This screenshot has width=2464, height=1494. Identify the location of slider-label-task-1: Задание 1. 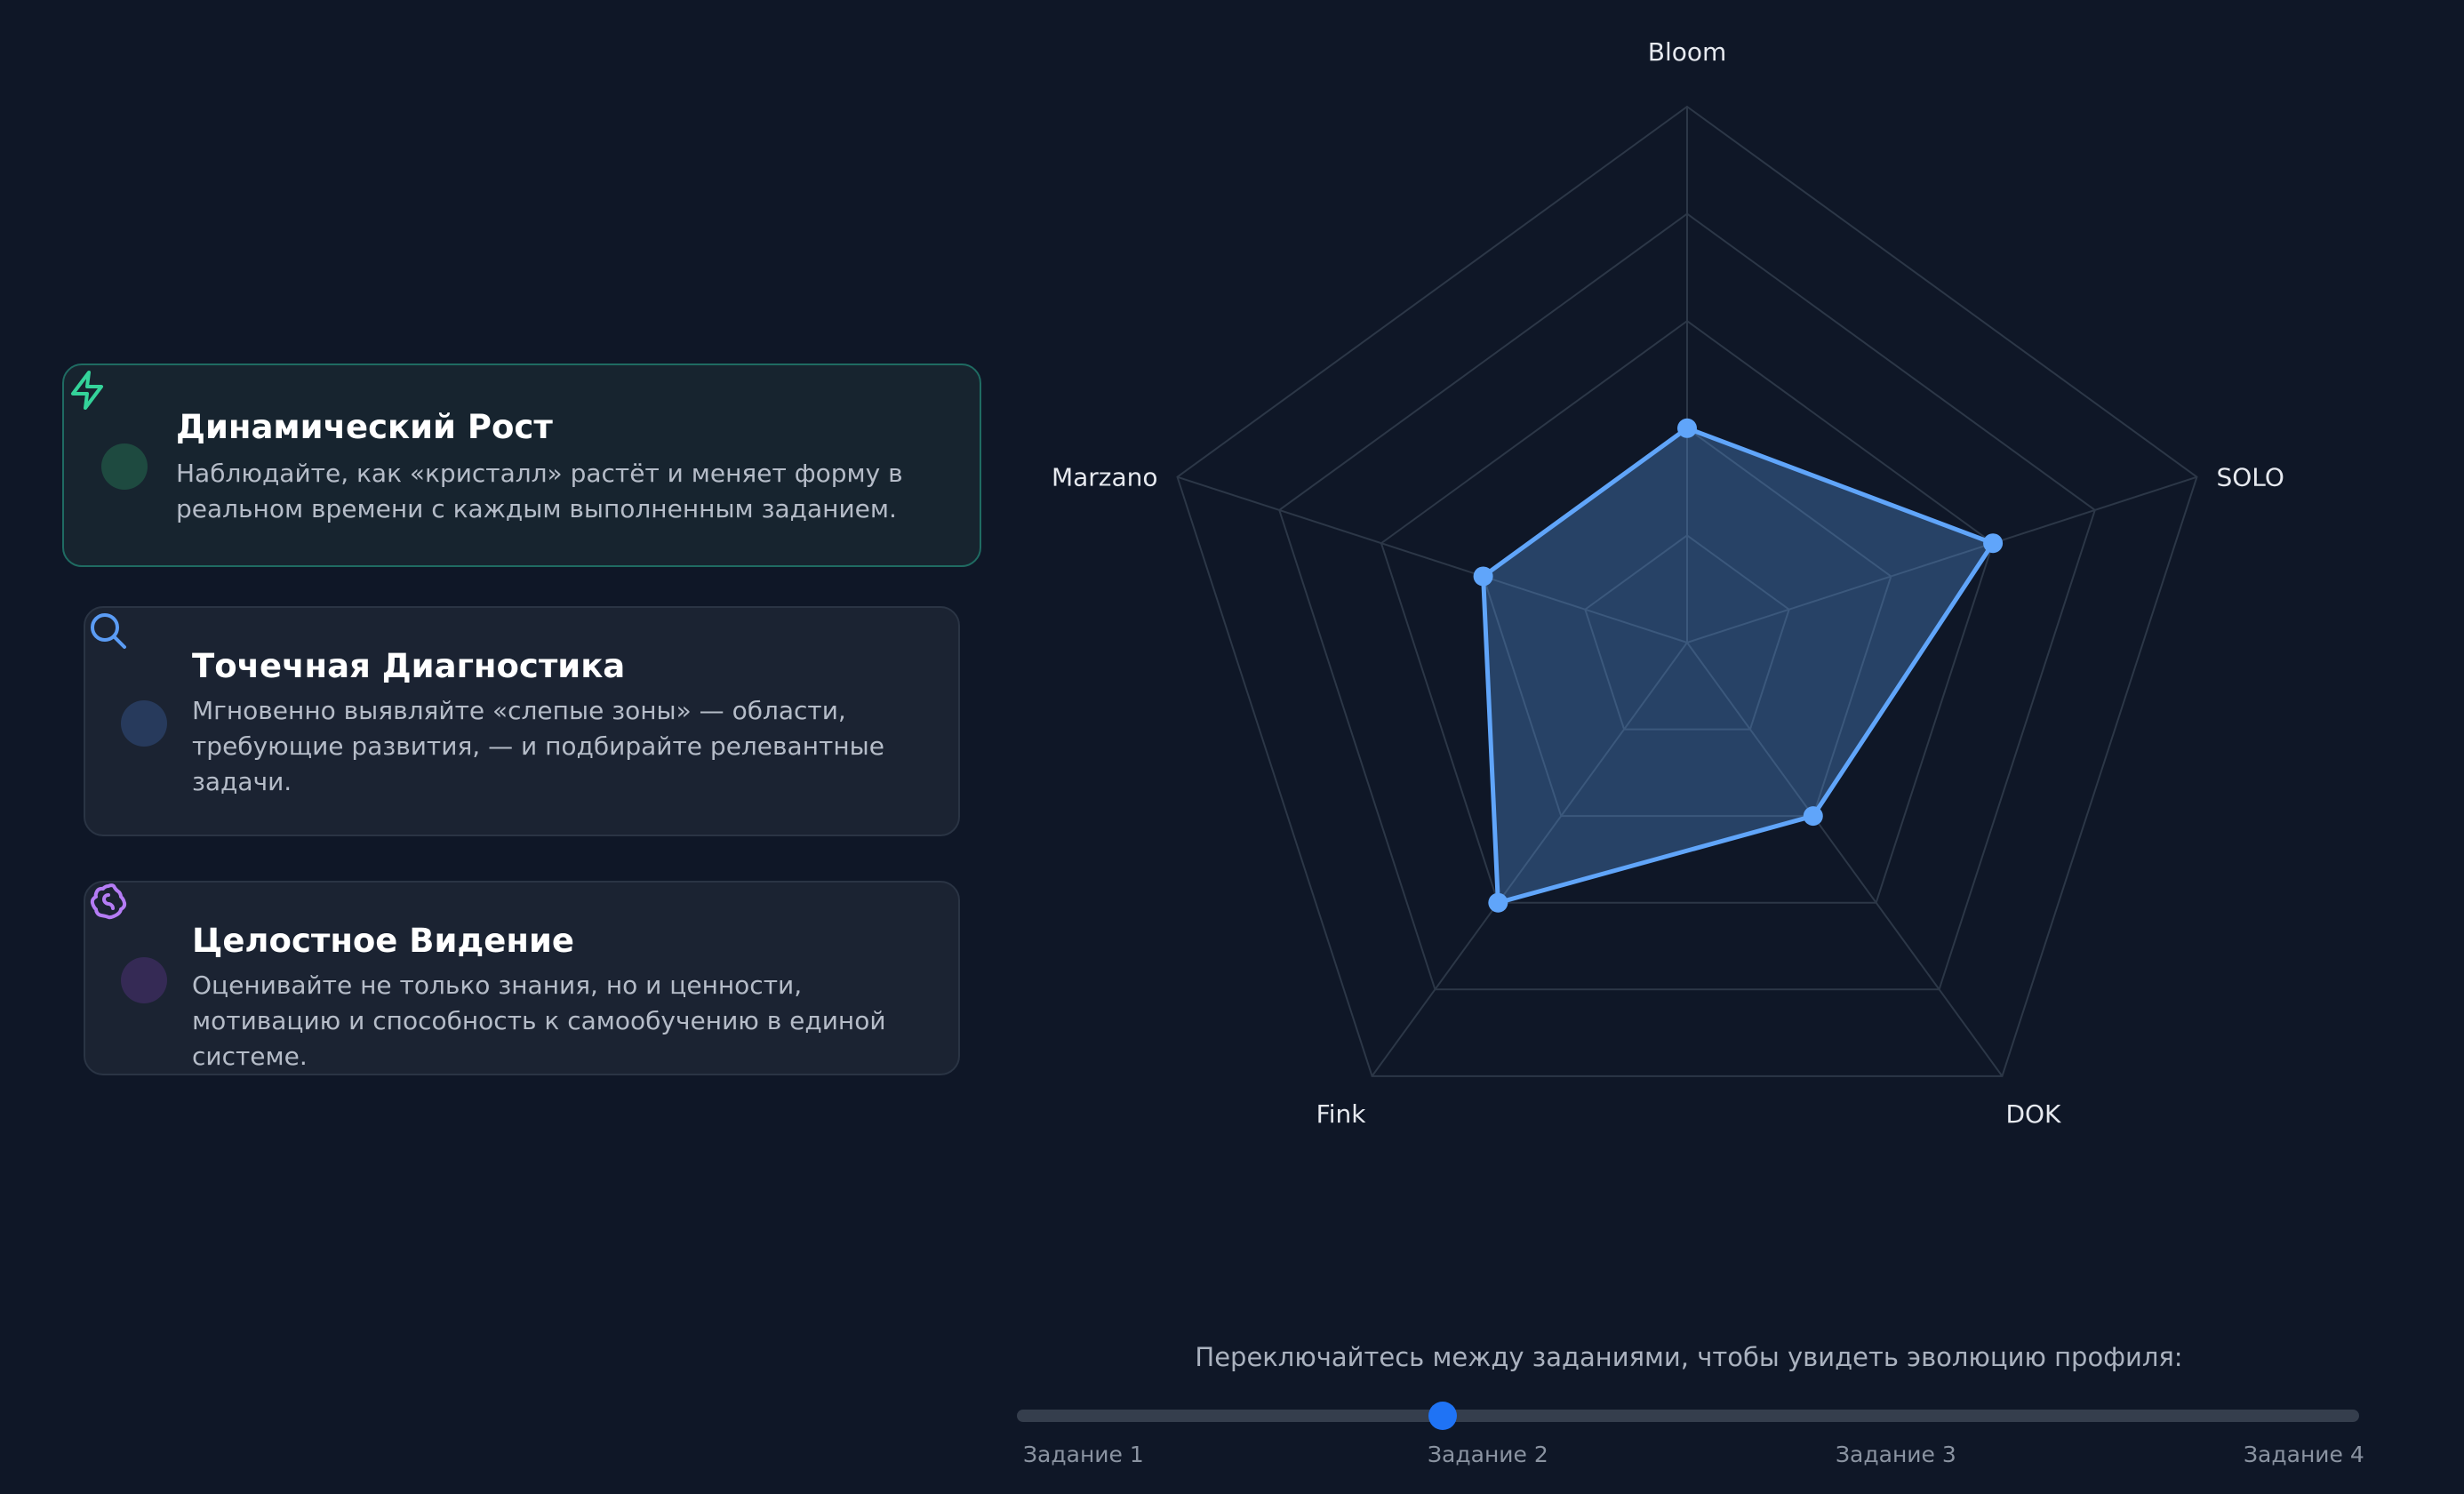
(1083, 1454).